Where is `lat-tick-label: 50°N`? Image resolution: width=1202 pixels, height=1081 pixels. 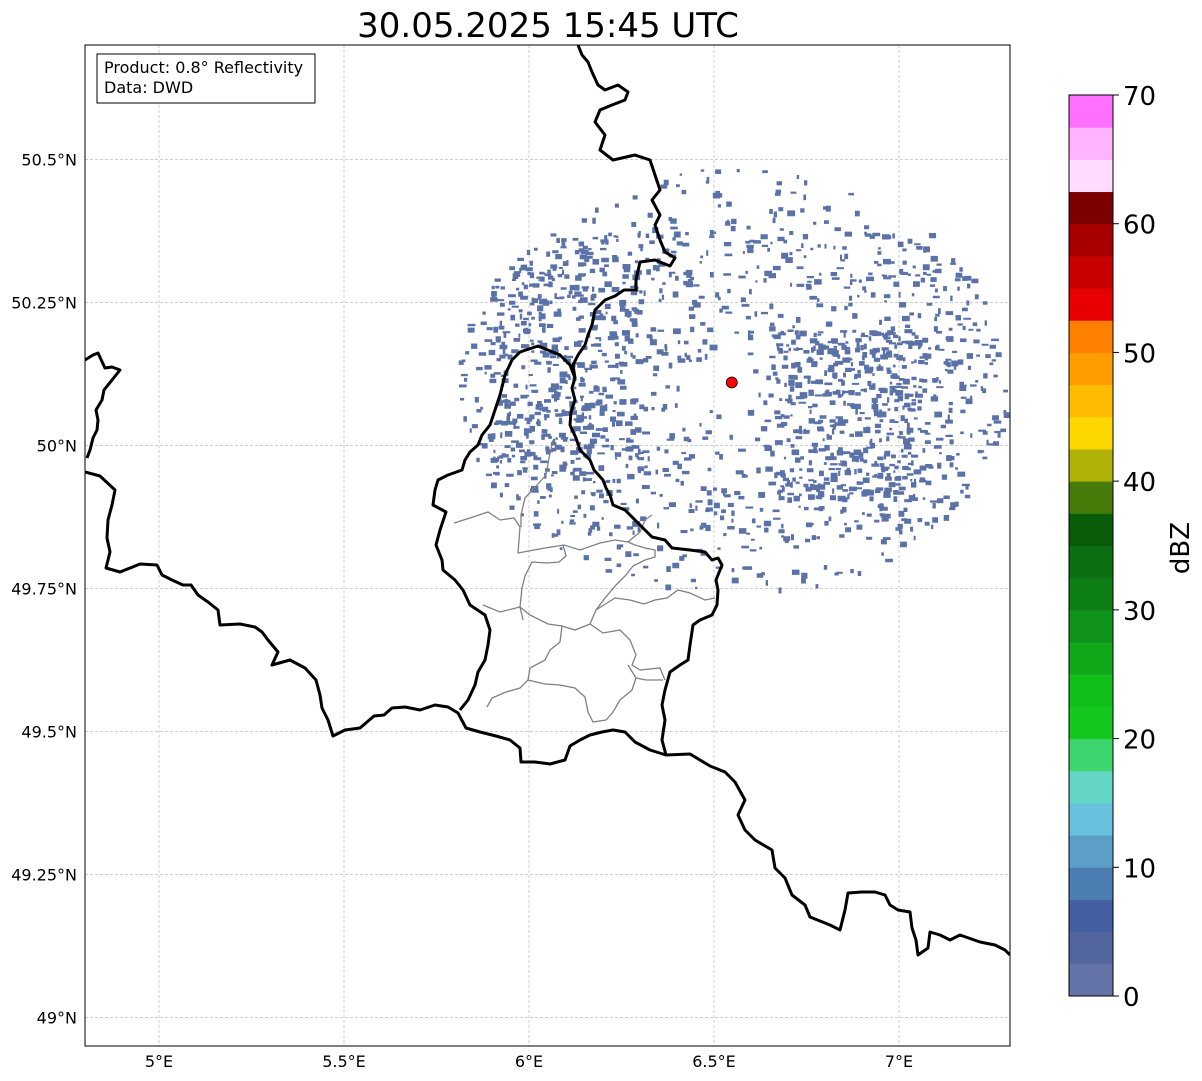
lat-tick-label: 50°N is located at coordinates (57, 445).